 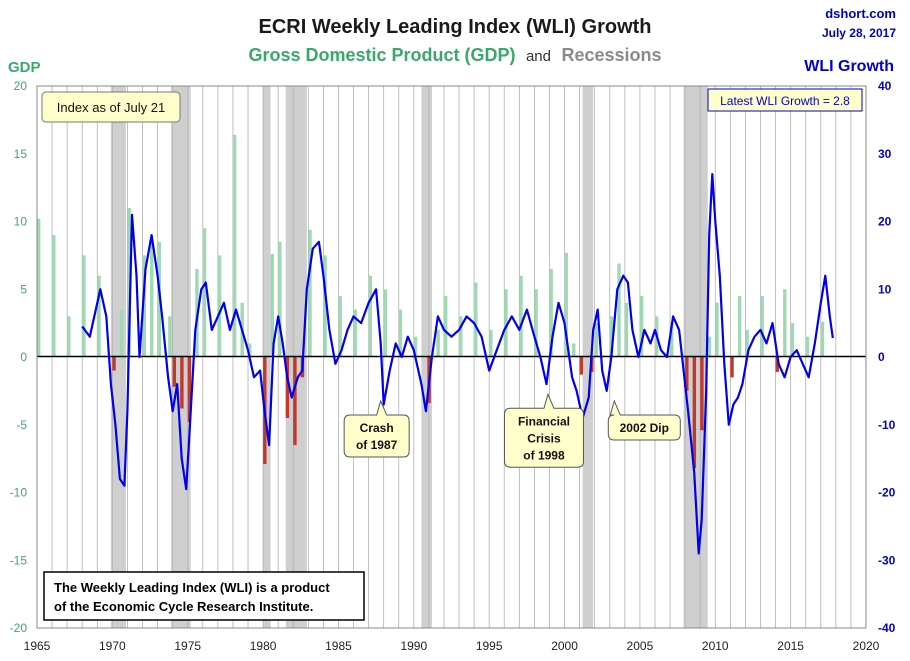 What do you see at coordinates (885, 86) in the screenshot?
I see `right-tick-label: 40` at bounding box center [885, 86].